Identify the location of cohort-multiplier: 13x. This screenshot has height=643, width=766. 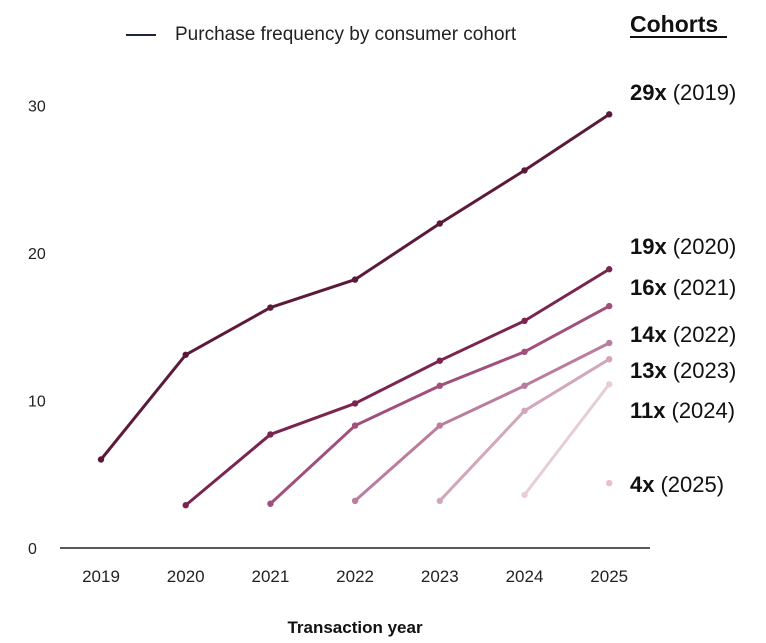
(648, 370).